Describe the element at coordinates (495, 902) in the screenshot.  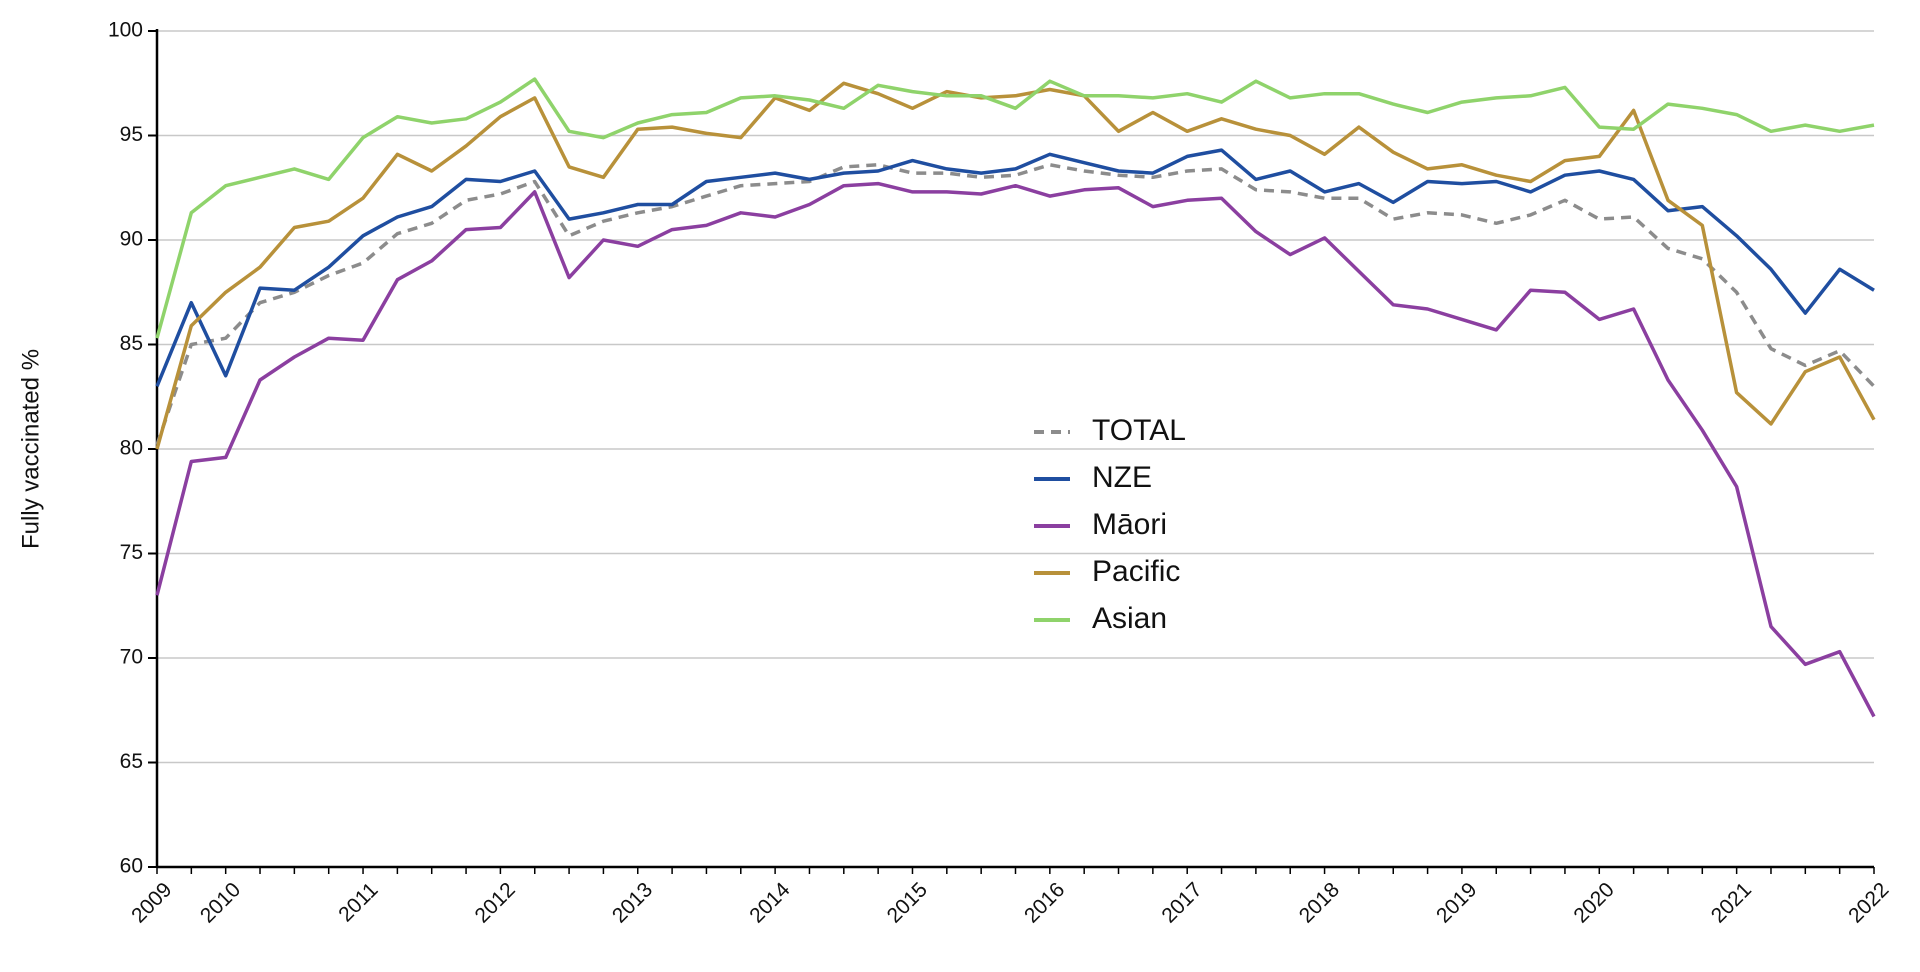
I see `x-tick-label: 2012` at that location.